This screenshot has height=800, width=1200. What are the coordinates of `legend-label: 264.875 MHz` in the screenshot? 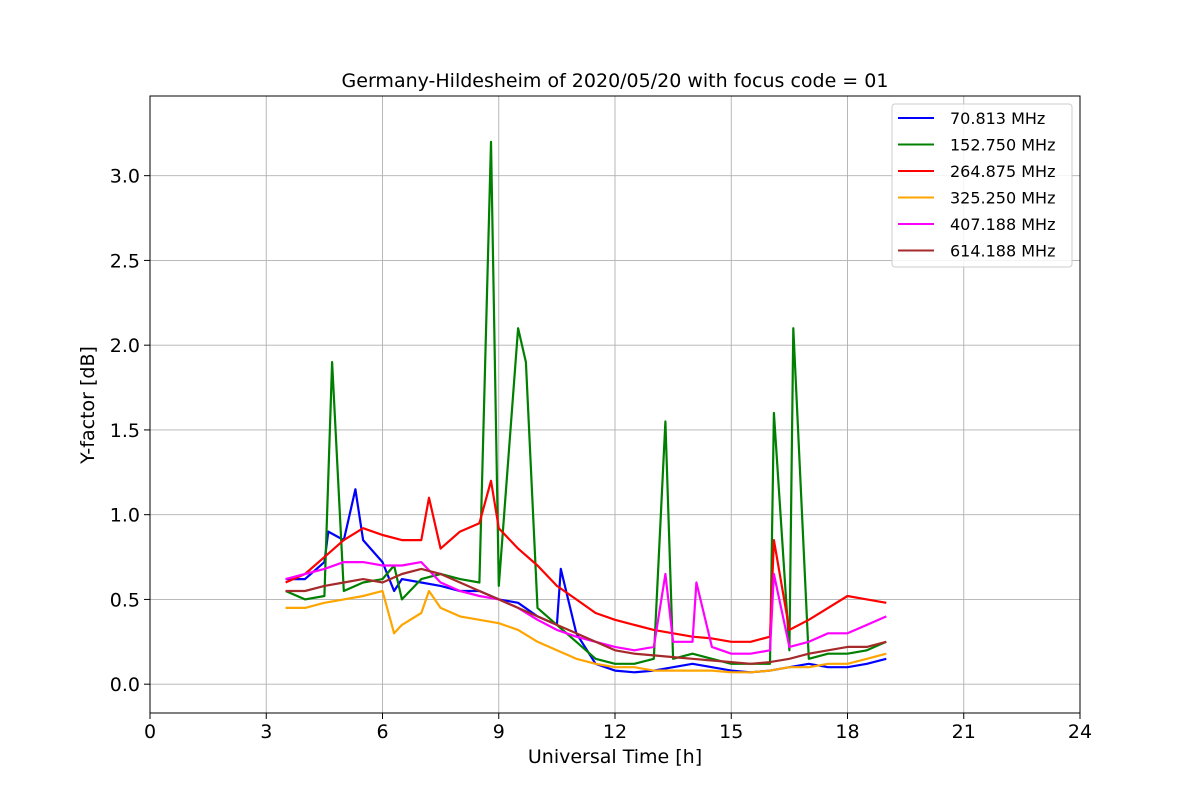 It's located at (1002, 171).